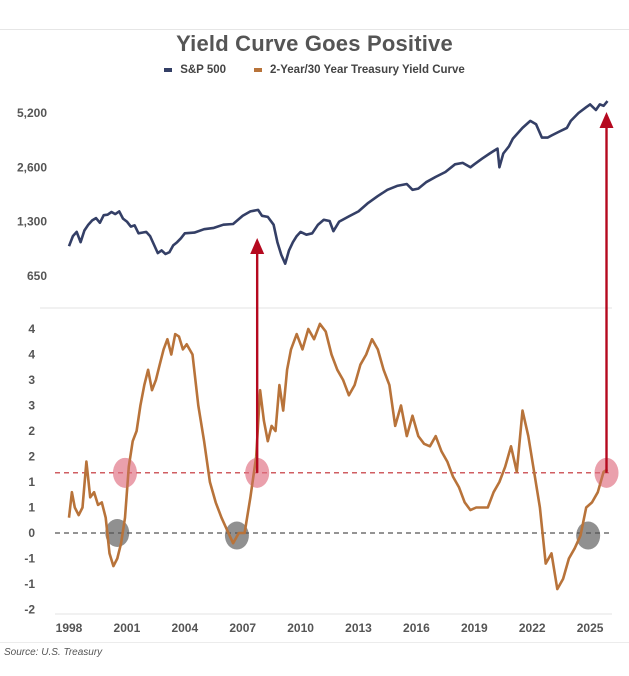 This screenshot has width=629, height=676. What do you see at coordinates (314, 29) in the screenshot?
I see `top-border` at bounding box center [314, 29].